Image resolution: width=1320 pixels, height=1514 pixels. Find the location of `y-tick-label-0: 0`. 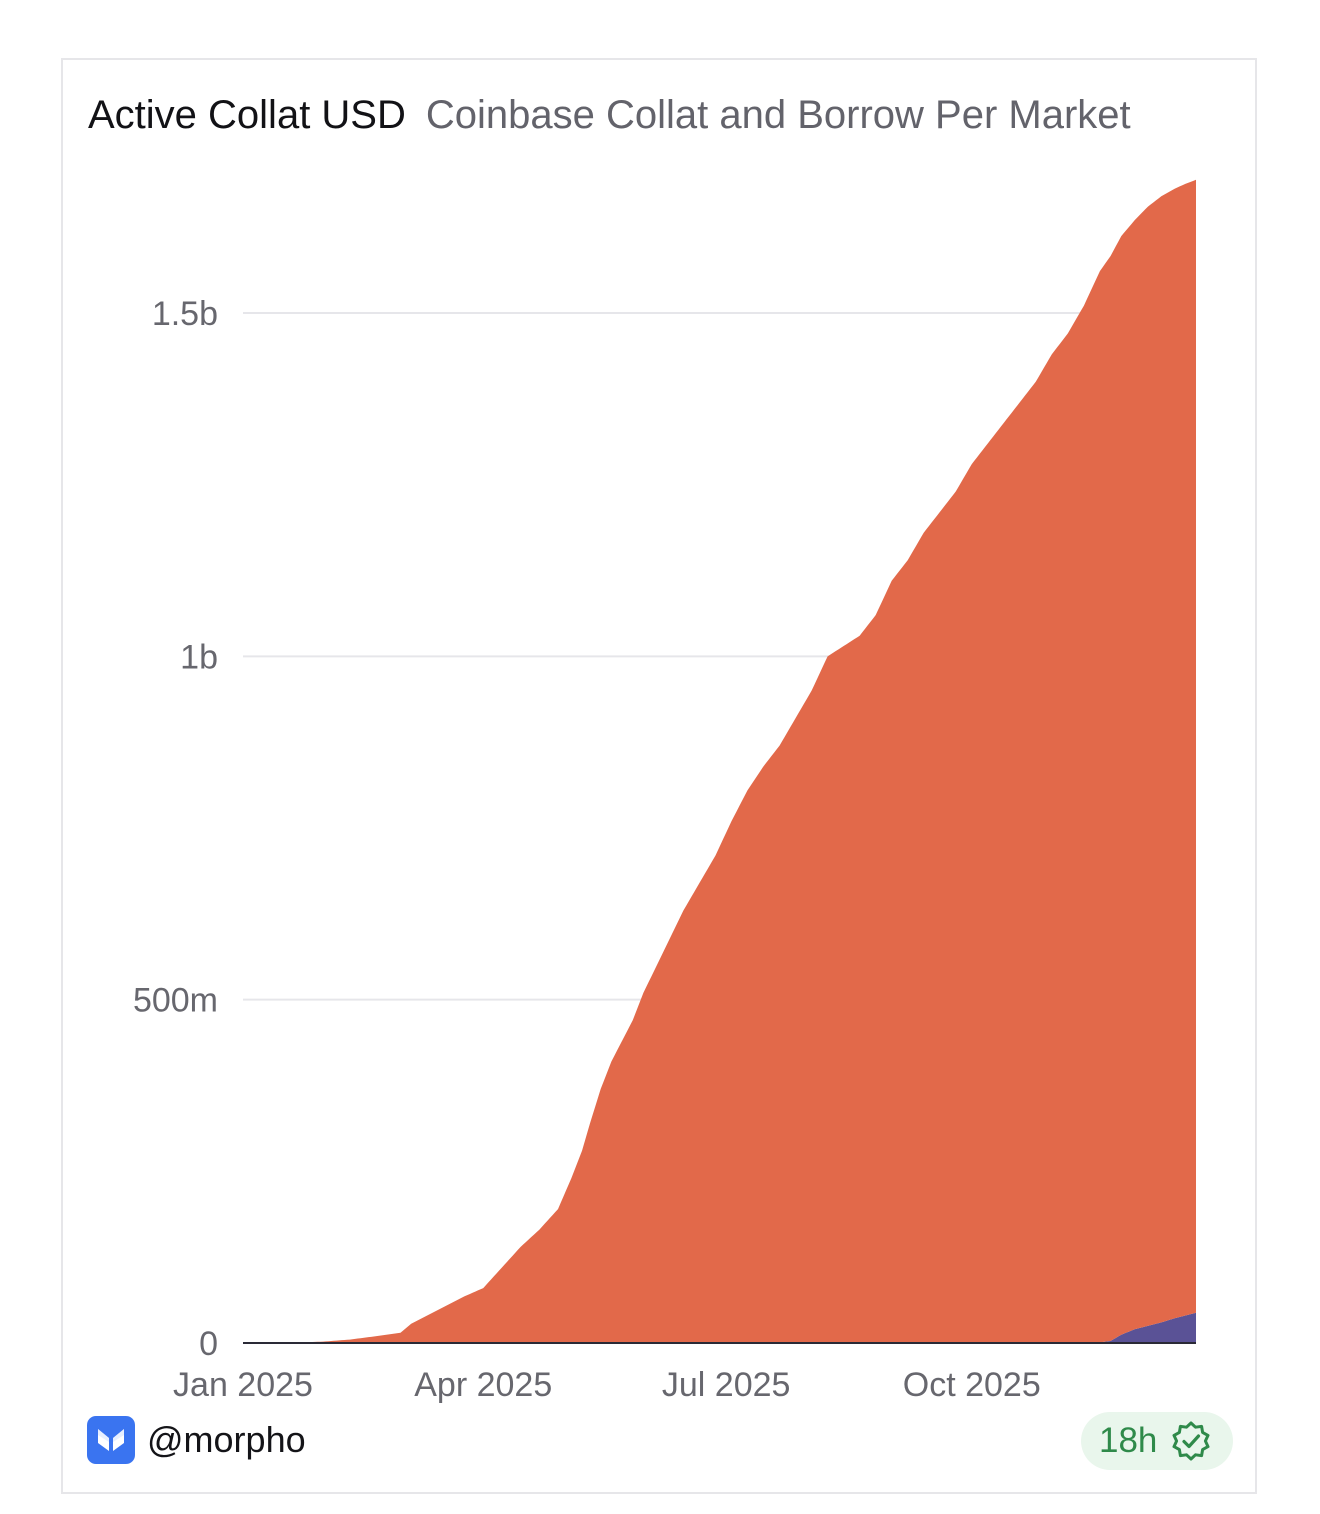

y-tick-label-0: 0 is located at coordinates (208, 1344).